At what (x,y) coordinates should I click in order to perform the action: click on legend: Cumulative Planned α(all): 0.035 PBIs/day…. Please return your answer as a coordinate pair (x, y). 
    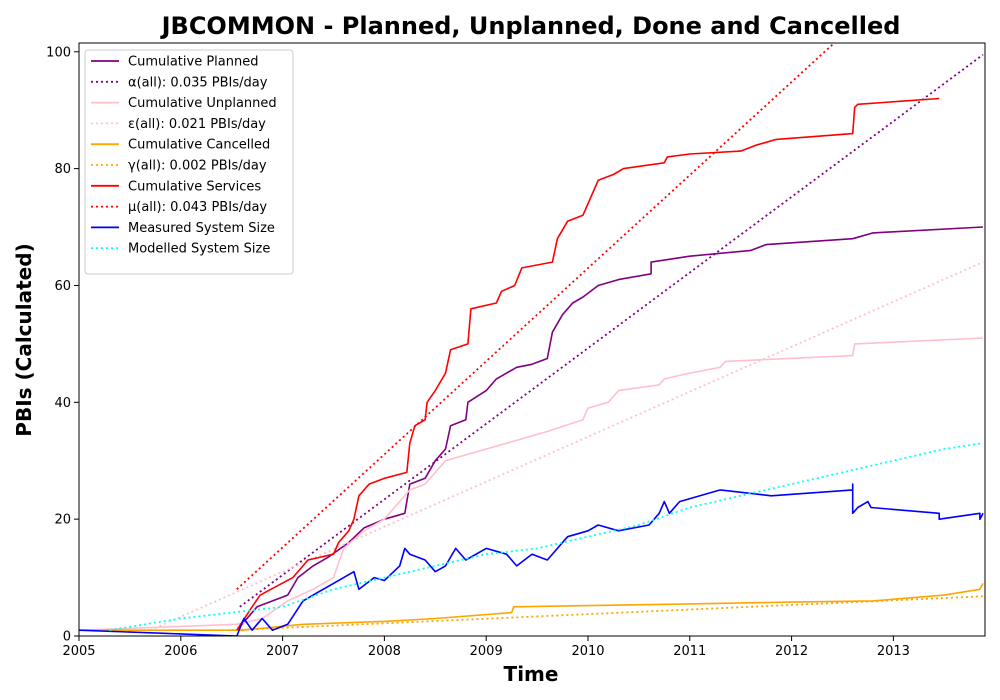
    Looking at the image, I should click on (189, 162).